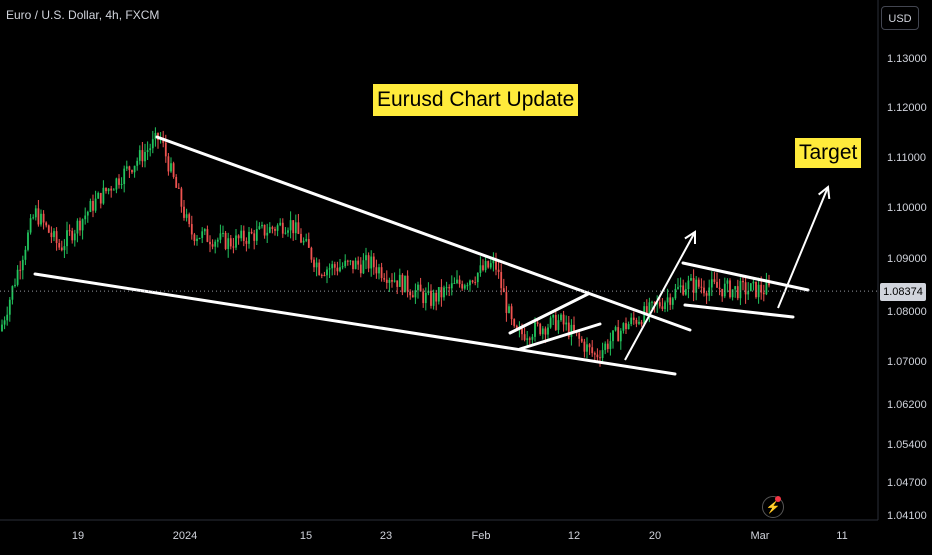 This screenshot has width=932, height=555. Describe the element at coordinates (907, 516) in the screenshot. I see `y-tick-label: 1.04100` at that location.